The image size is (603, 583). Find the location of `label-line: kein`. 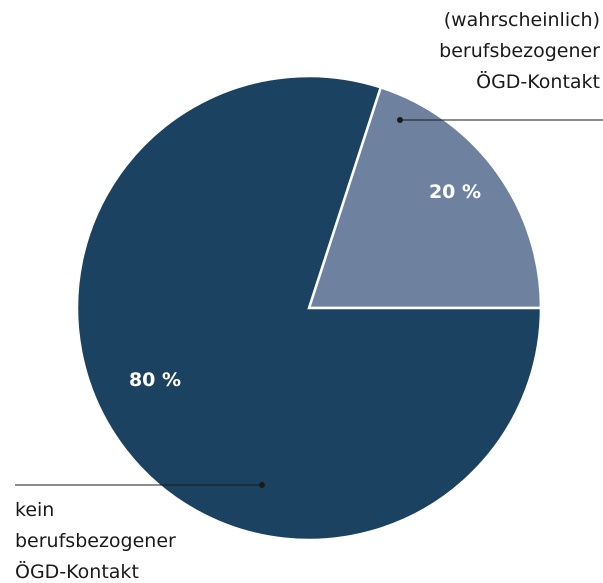

label-line: kein is located at coordinates (34, 510).